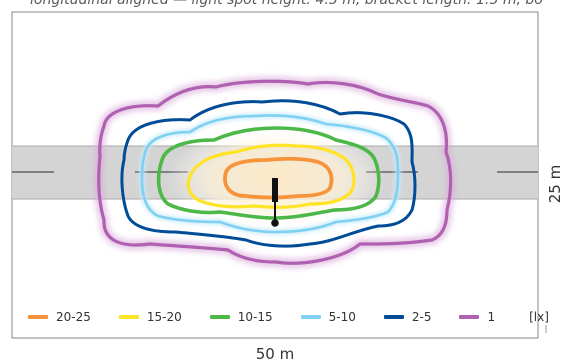 Image resolution: width=562 pixels, height=363 pixels. I want to click on legend-label: 15-20, so click(164, 317).